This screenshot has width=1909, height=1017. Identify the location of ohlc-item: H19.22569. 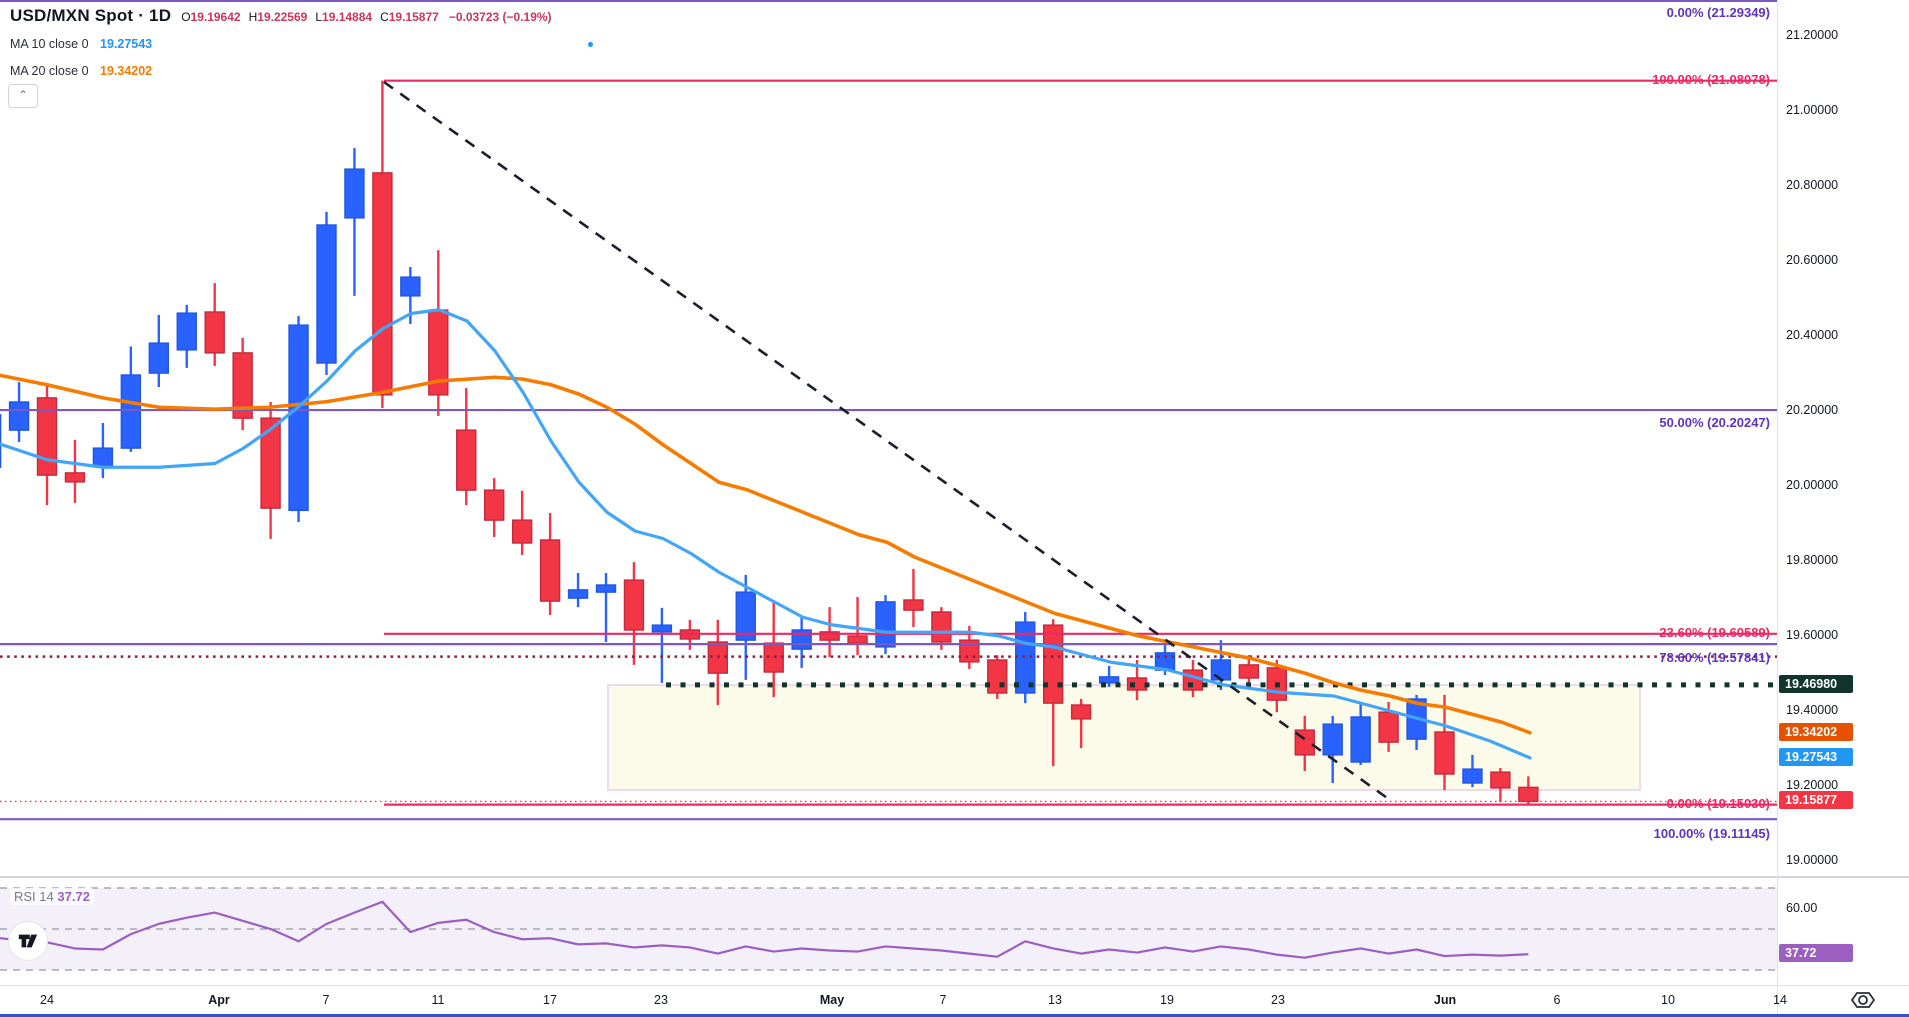
(278, 17).